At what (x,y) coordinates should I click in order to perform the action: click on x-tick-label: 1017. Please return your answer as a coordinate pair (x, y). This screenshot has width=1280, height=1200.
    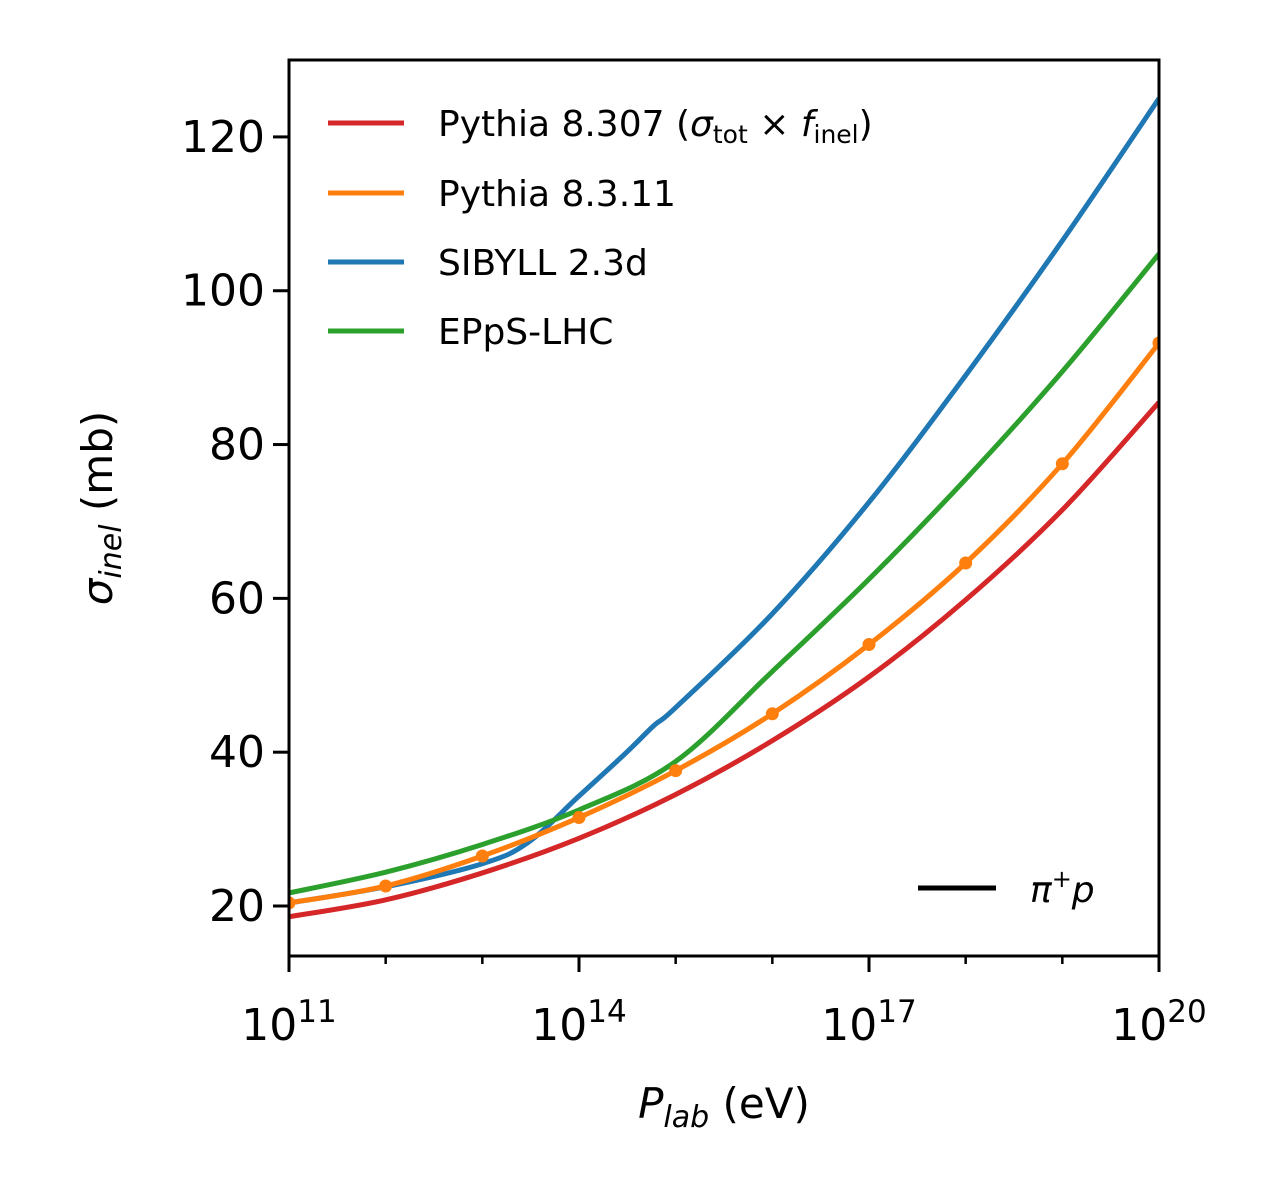
    Looking at the image, I should click on (868, 1022).